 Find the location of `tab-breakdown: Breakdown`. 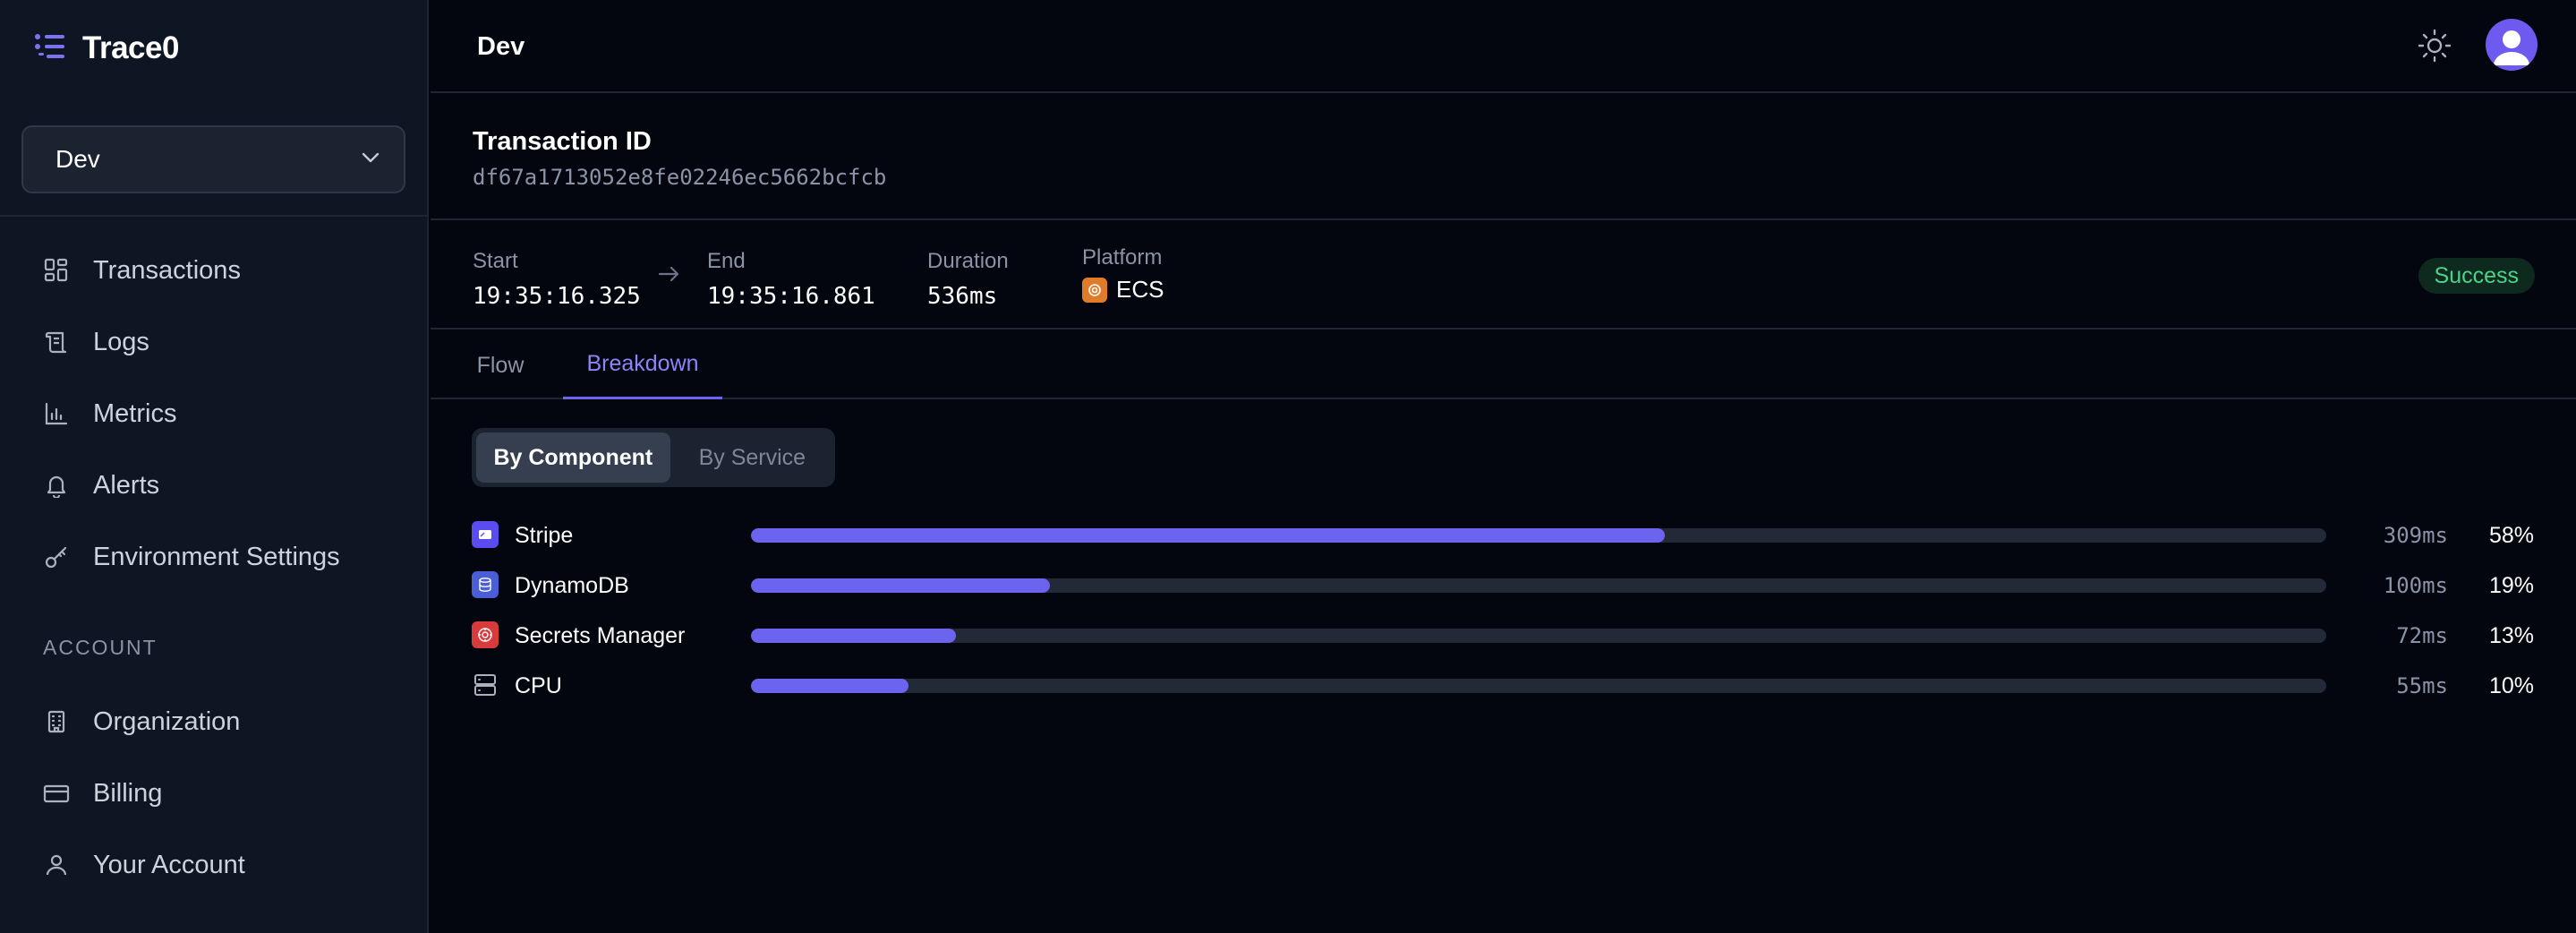

tab-breakdown: Breakdown is located at coordinates (642, 365).